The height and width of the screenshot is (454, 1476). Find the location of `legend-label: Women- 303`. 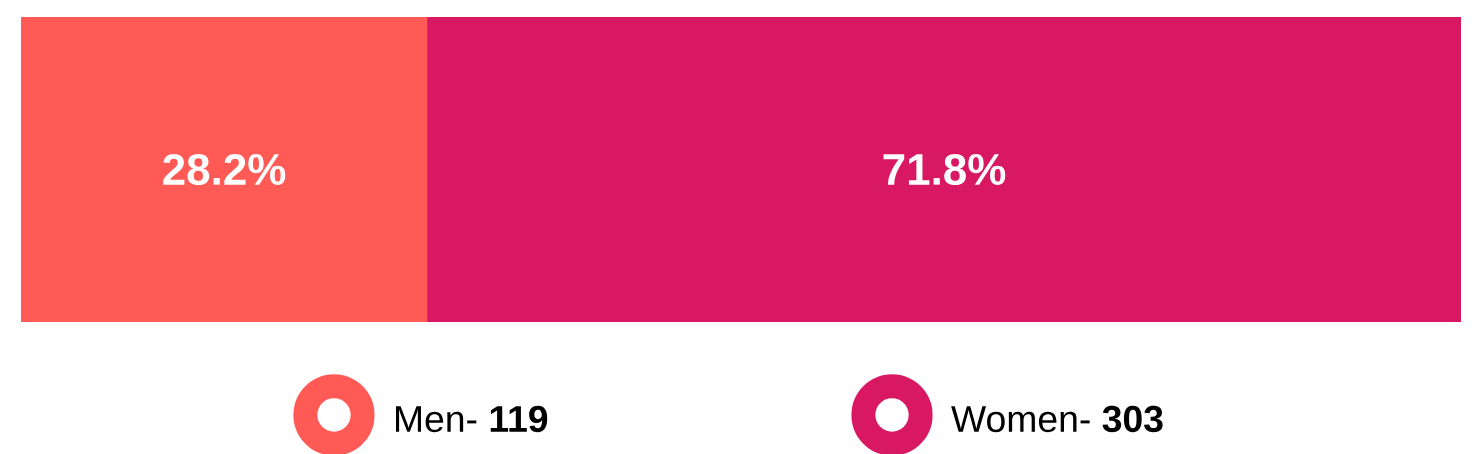

legend-label: Women- 303 is located at coordinates (1057, 419).